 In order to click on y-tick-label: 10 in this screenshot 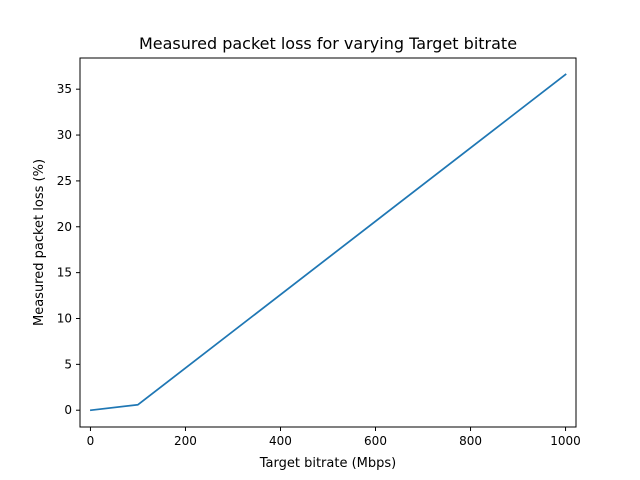, I will do `click(64, 318)`.